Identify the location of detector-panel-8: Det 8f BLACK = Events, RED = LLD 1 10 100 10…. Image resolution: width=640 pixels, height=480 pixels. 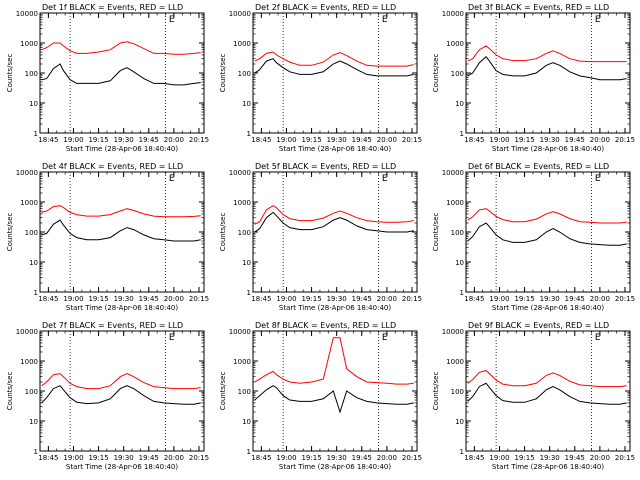
(320, 396).